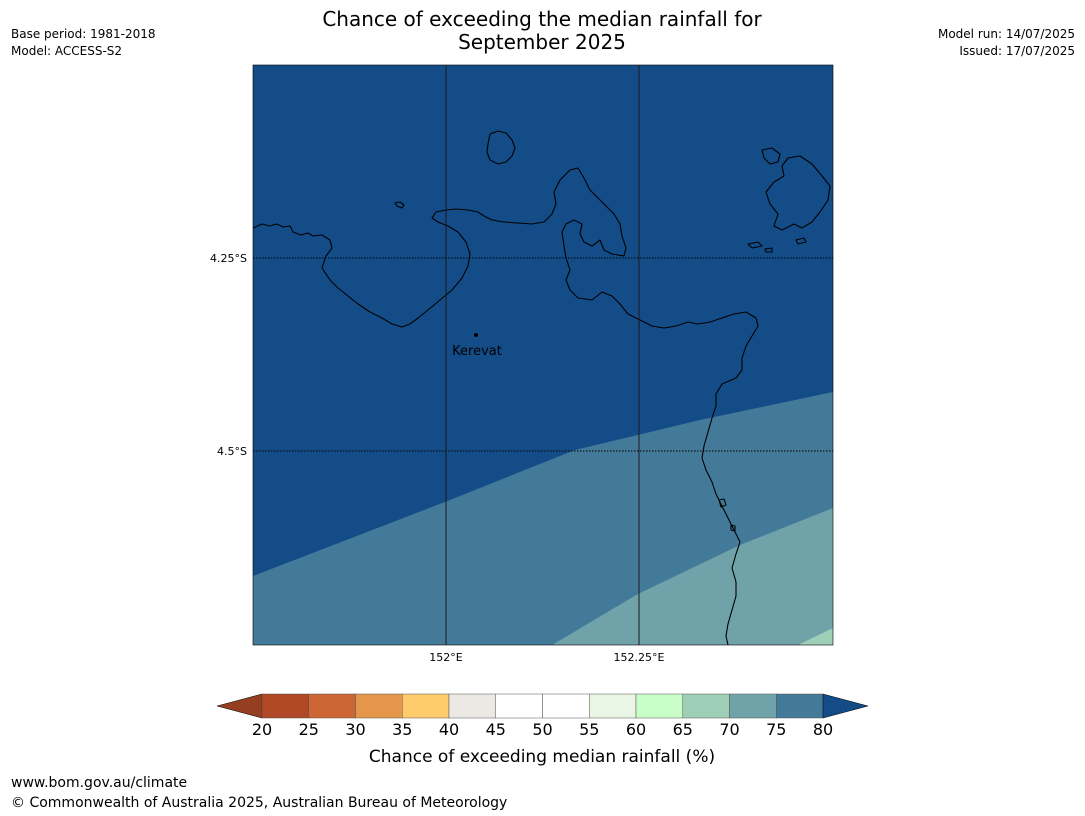 Image resolution: width=1085 pixels, height=816 pixels. Describe the element at coordinates (309, 729) in the screenshot. I see `colorbar-tick-label: 25` at that location.